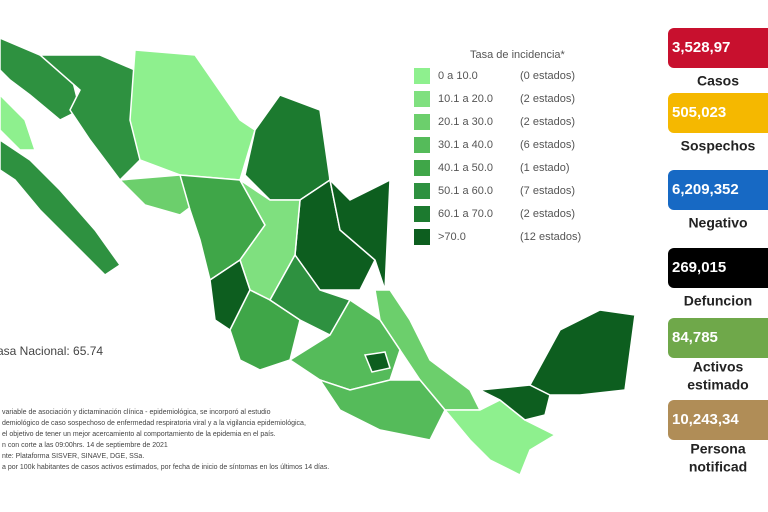 The height and width of the screenshot is (512, 768). I want to click on indicator-value: 505,023, so click(699, 112).